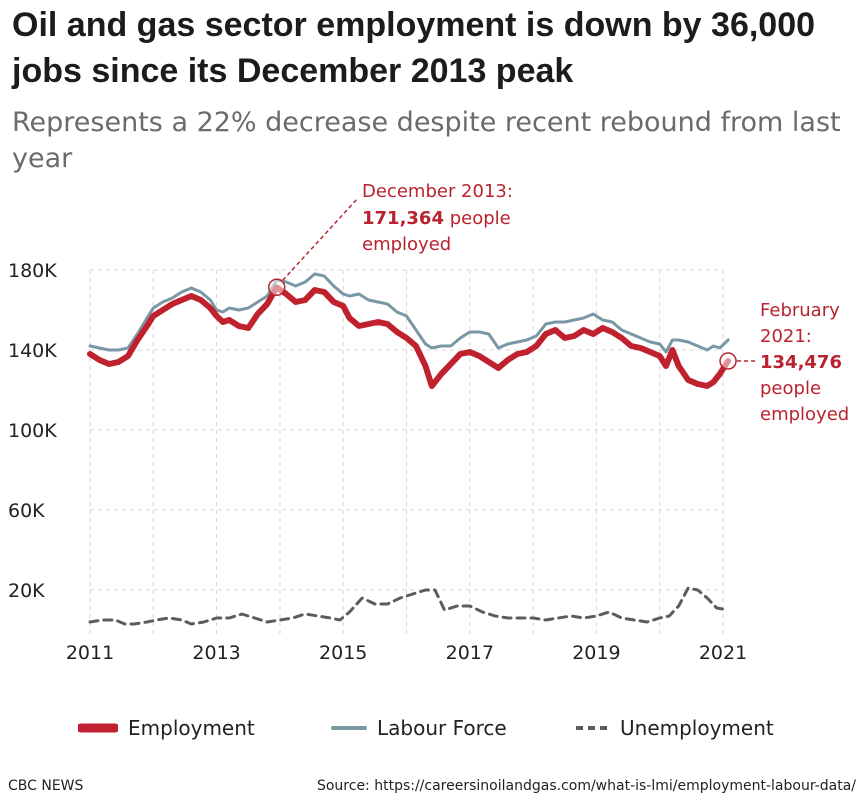  I want to click on latest-annotation-line2: 2021:, so click(786, 336).